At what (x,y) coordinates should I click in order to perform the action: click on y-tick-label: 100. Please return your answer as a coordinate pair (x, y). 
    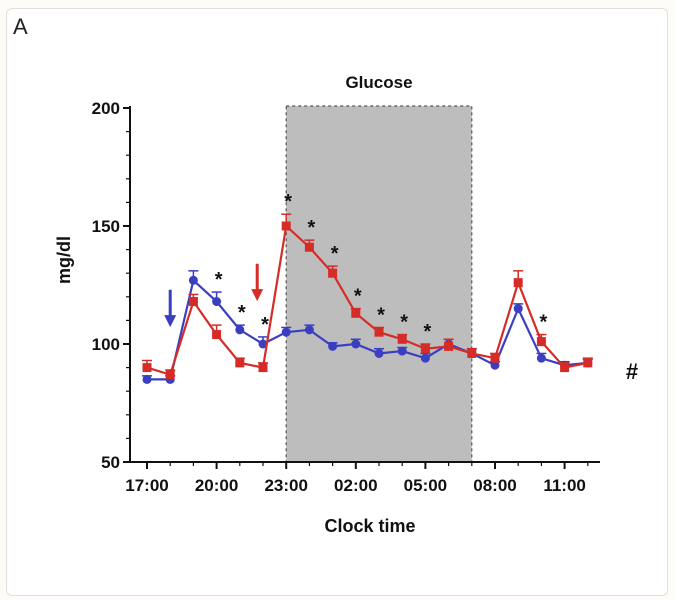
    Looking at the image, I should click on (106, 344).